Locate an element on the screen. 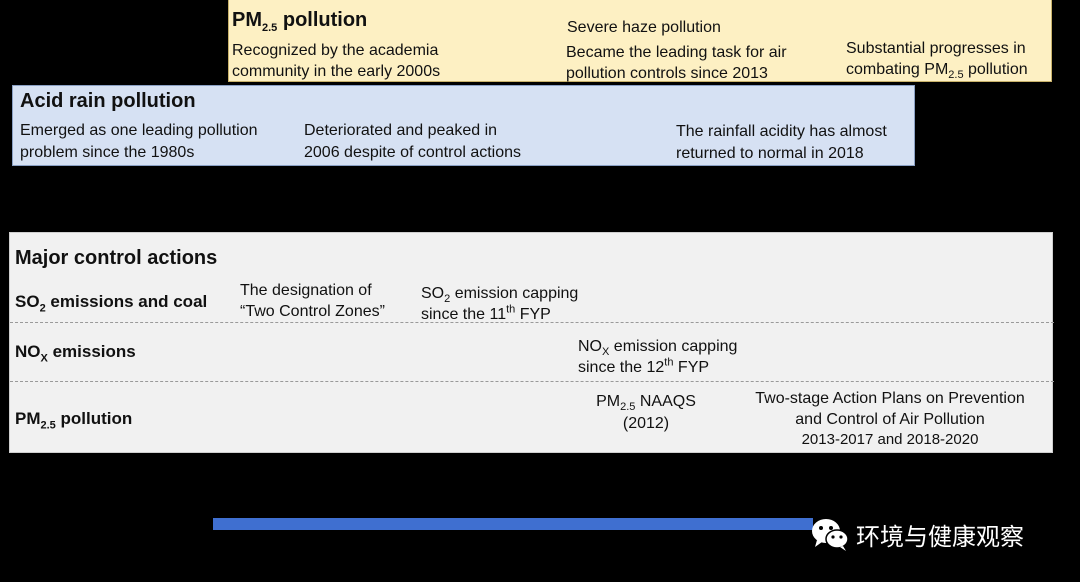  row-label-nox: NOX emissions is located at coordinates (75, 353).